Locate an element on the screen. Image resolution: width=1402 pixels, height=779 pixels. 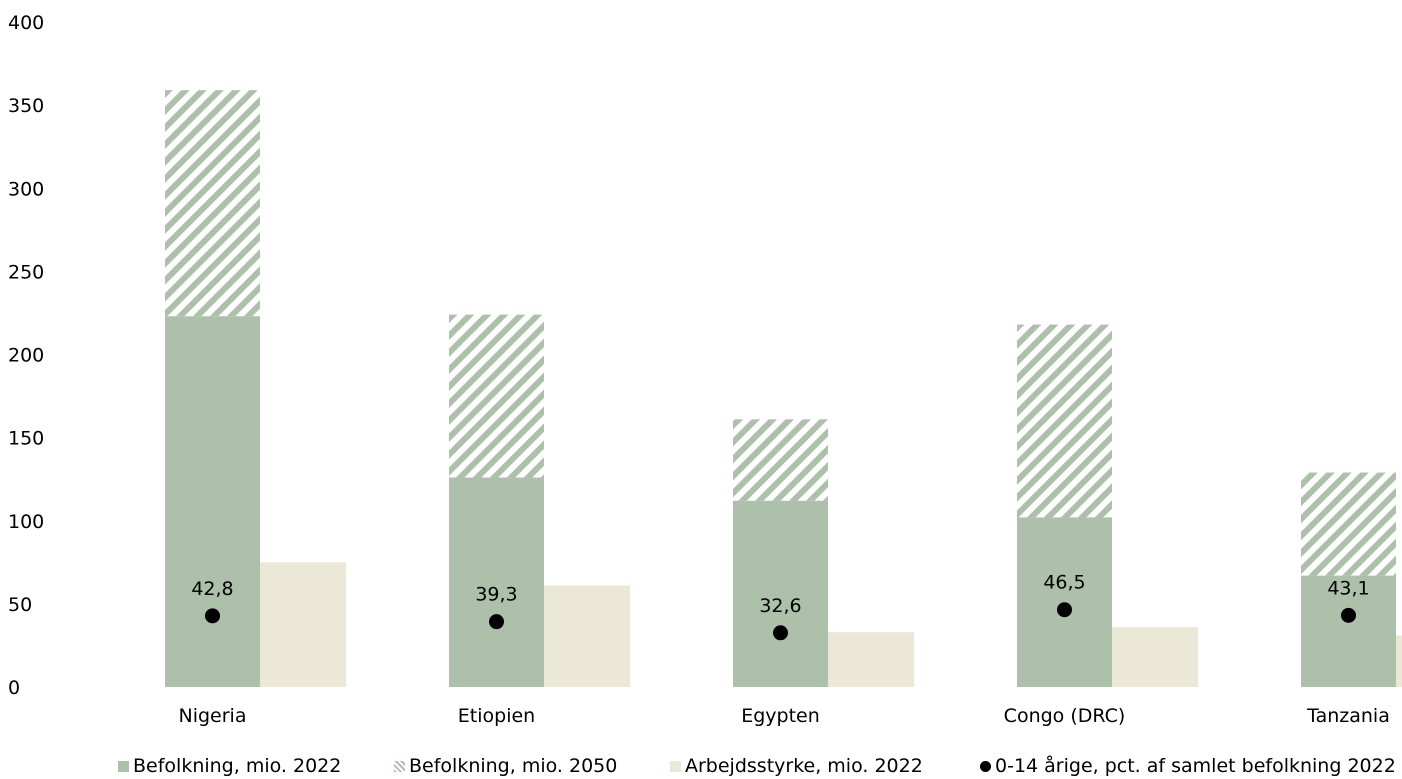
x-category-label: Nigeria is located at coordinates (213, 716).